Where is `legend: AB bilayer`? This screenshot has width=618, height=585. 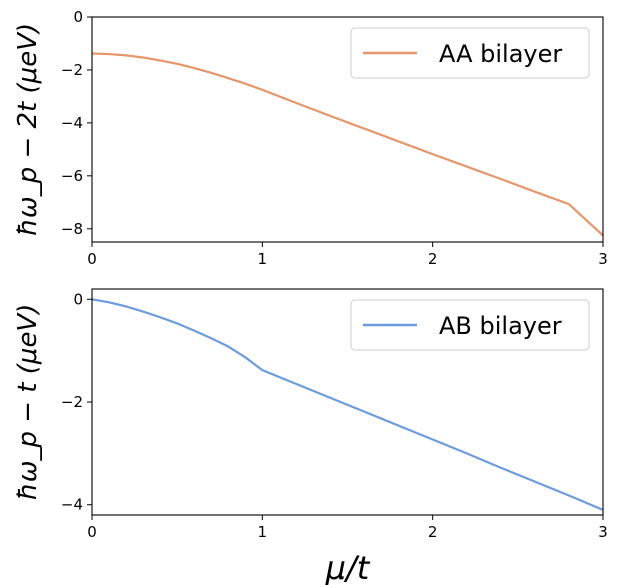 legend: AB bilayer is located at coordinates (470, 325).